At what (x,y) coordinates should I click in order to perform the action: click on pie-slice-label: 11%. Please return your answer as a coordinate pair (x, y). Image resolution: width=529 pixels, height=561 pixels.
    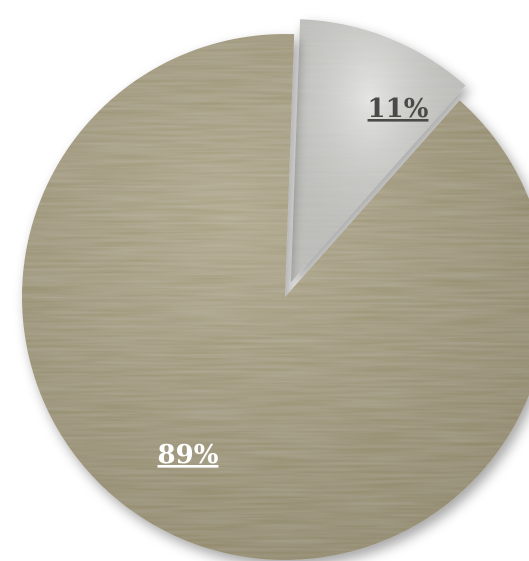
    Looking at the image, I should click on (398, 109).